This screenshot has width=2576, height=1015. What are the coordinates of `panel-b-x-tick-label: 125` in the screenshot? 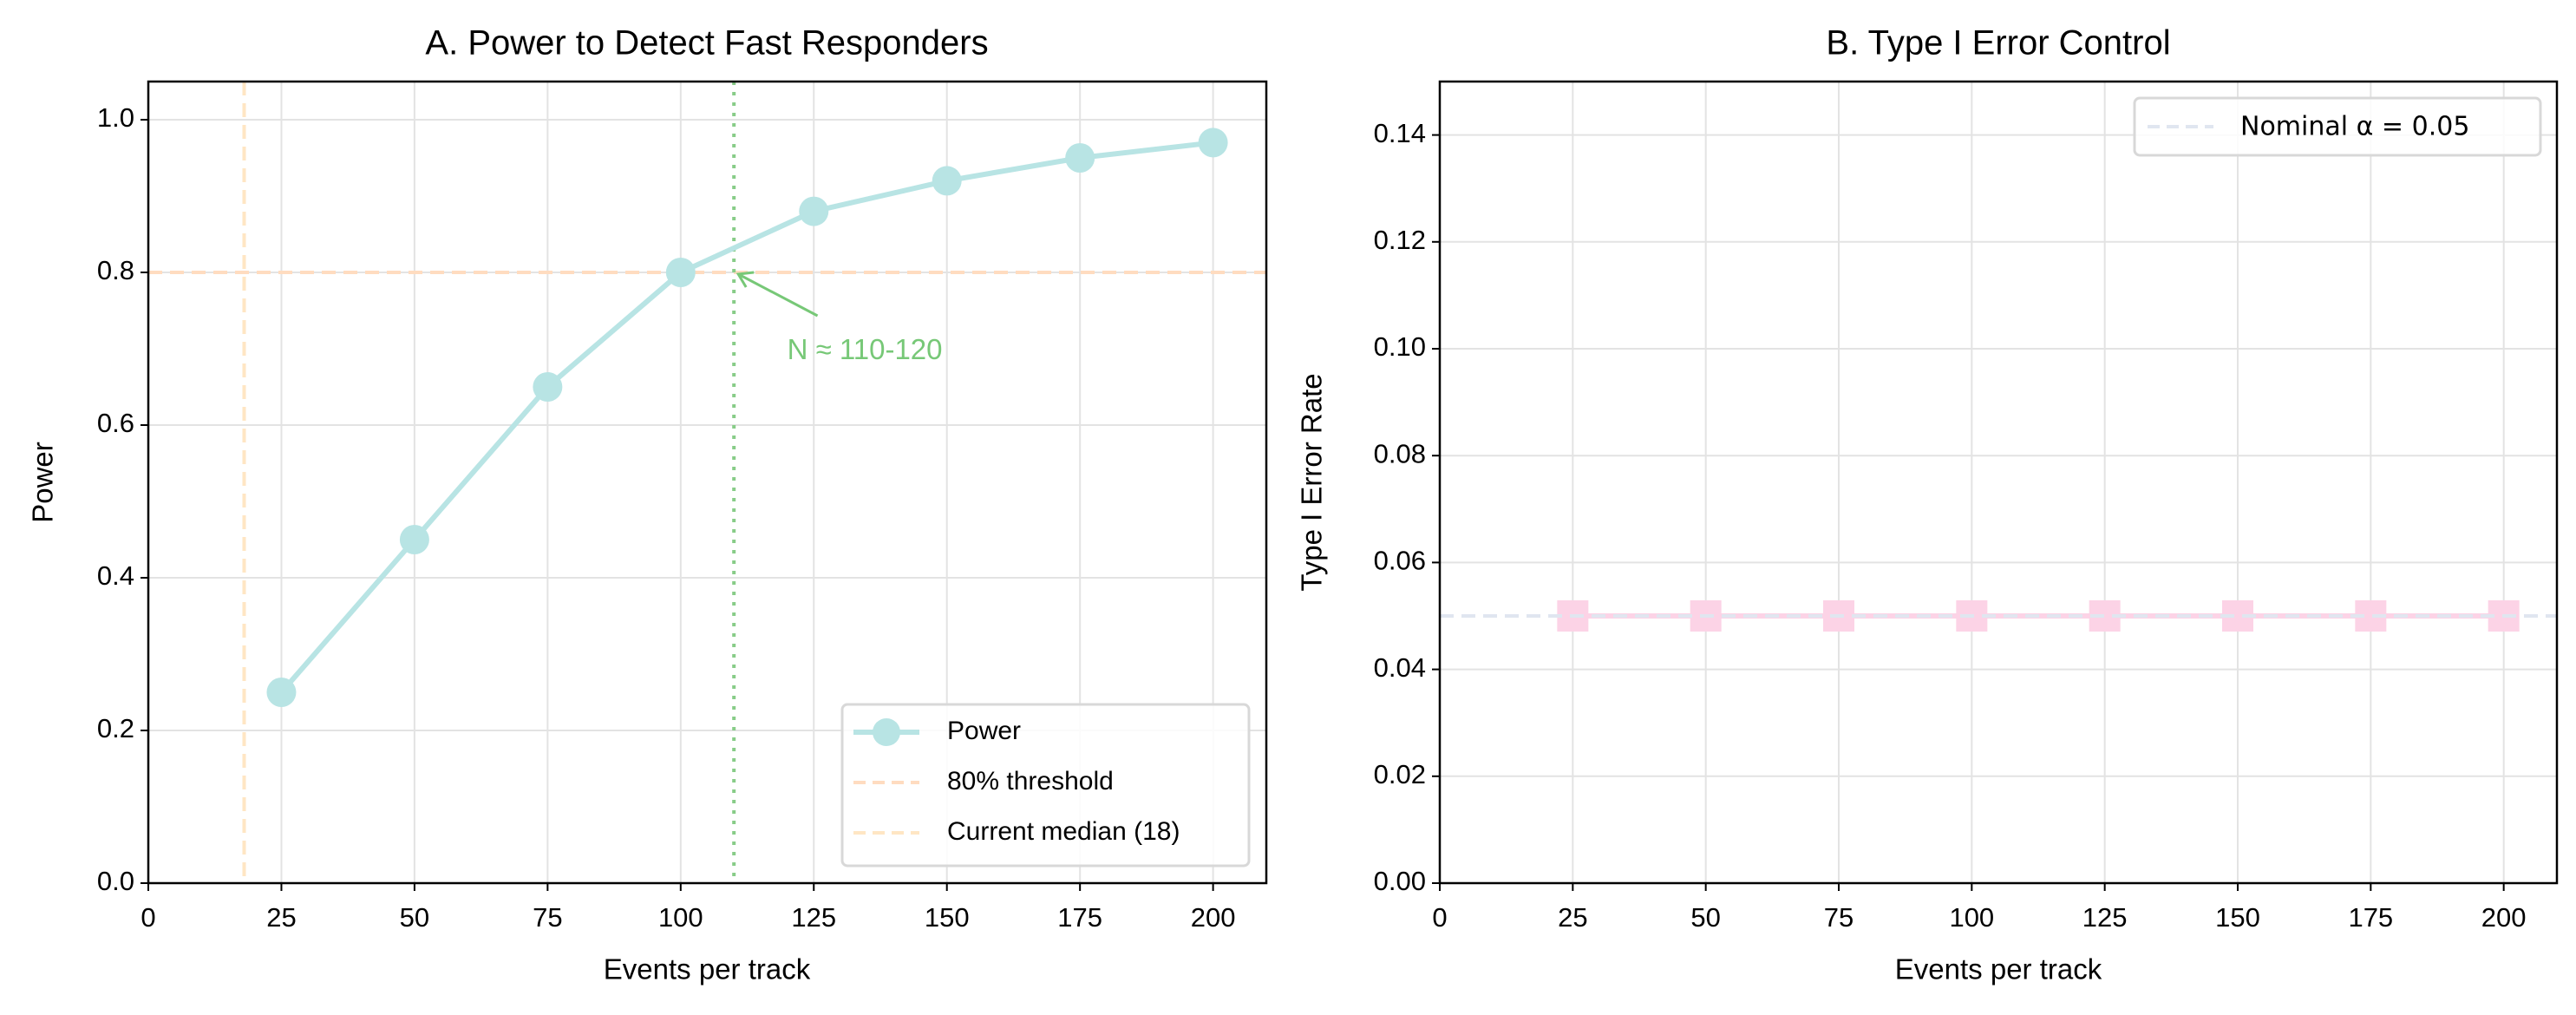 It's located at (2105, 918).